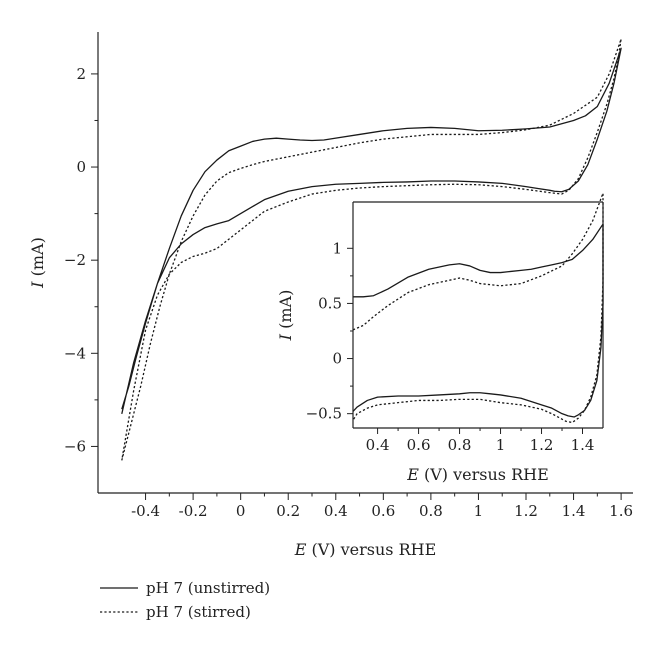 The image size is (660, 656). Describe the element at coordinates (526, 511) in the screenshot. I see `main-x-tick-label: 1.2` at that location.